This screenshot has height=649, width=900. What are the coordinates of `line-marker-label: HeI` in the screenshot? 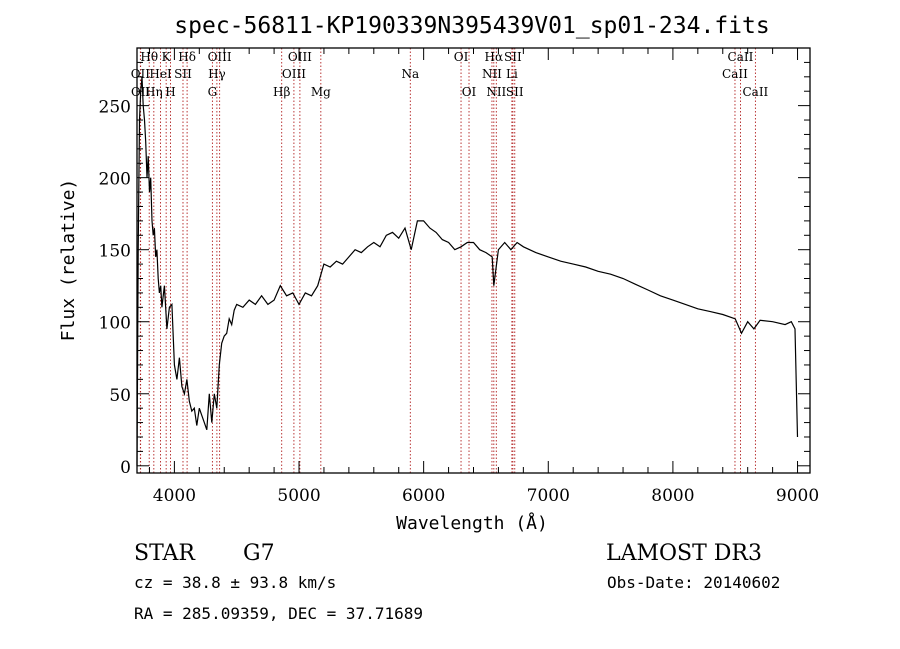 It's located at (160, 74).